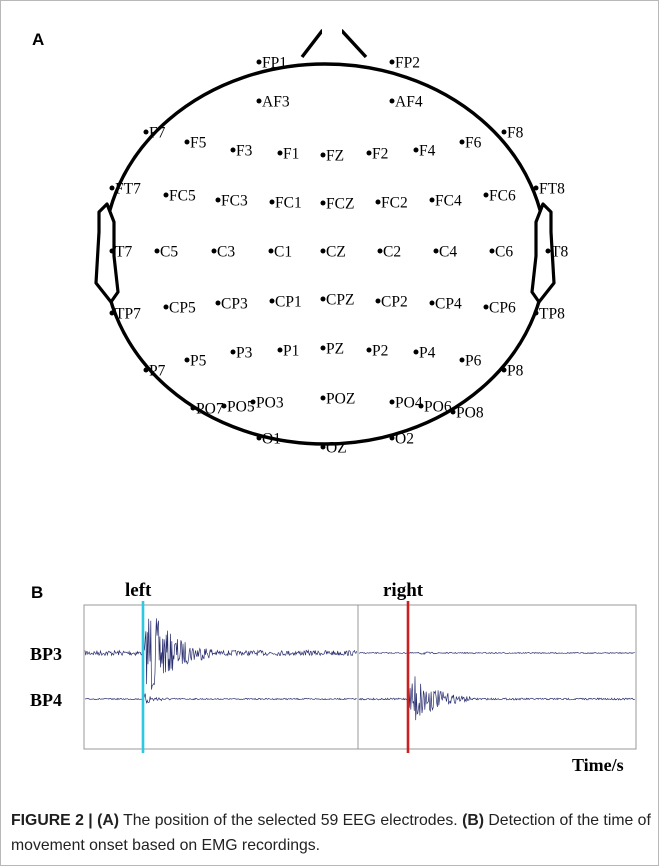  Describe the element at coordinates (549, 314) in the screenshot. I see `electrode-tp8: TP8` at that location.